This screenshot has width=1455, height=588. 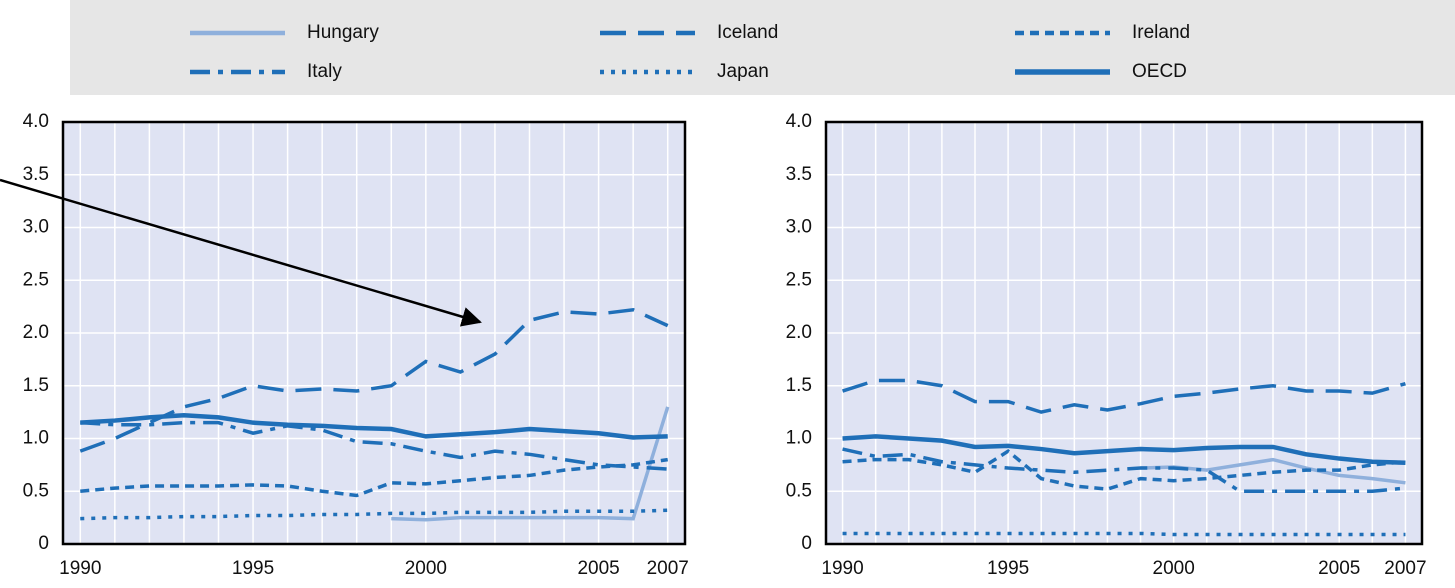 What do you see at coordinates (747, 32) in the screenshot?
I see `legend-label: Iceland` at bounding box center [747, 32].